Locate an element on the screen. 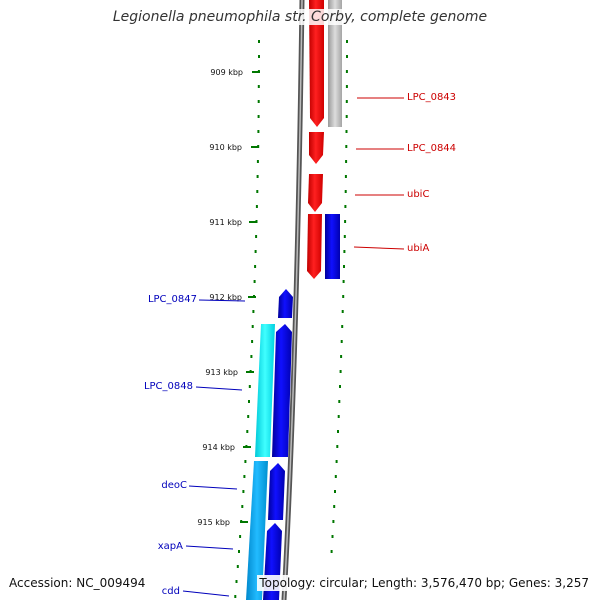 Image resolution: width=600 pixels, height=600 pixels. forward-strand-features is located at coordinates (324, 139).